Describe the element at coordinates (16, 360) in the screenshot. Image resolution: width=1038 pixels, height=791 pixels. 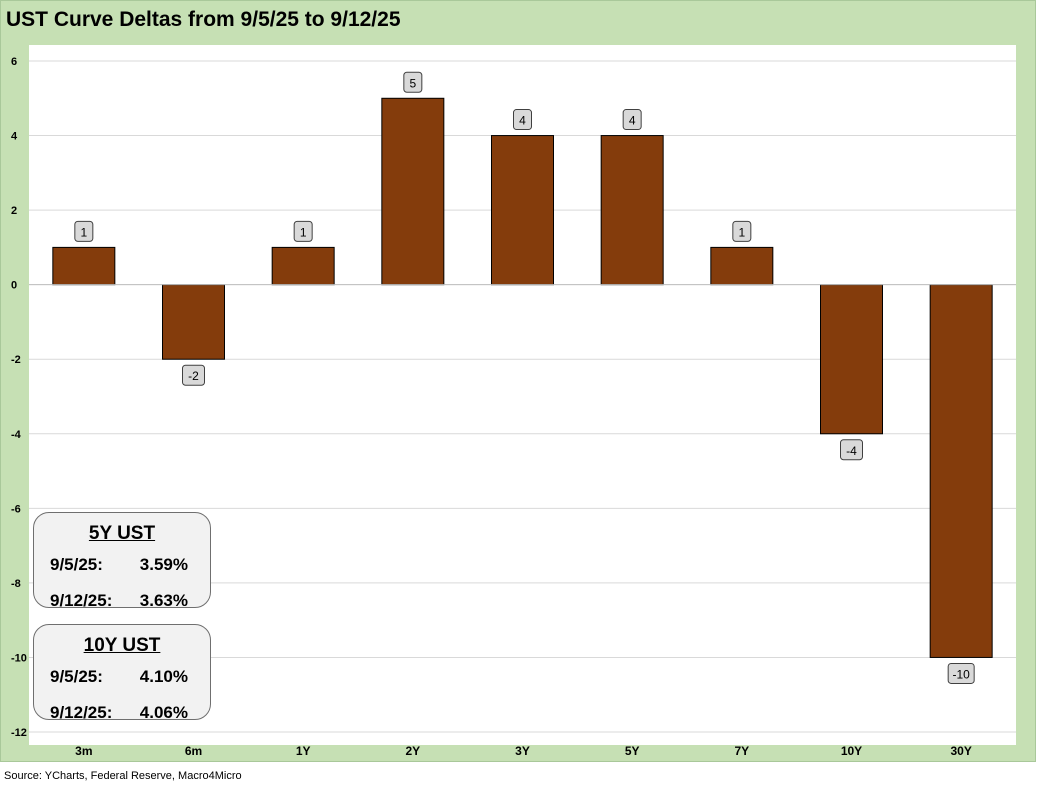
I see `y-tick-label: -2` at that location.